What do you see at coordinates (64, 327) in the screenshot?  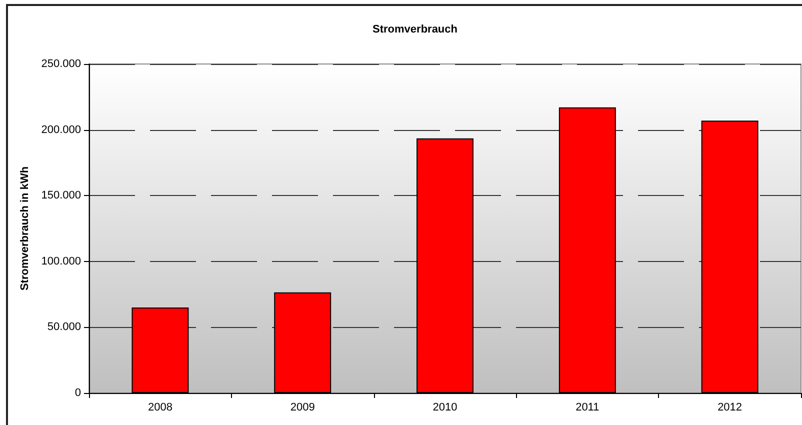 I see `y-tick-label: 50.000` at bounding box center [64, 327].